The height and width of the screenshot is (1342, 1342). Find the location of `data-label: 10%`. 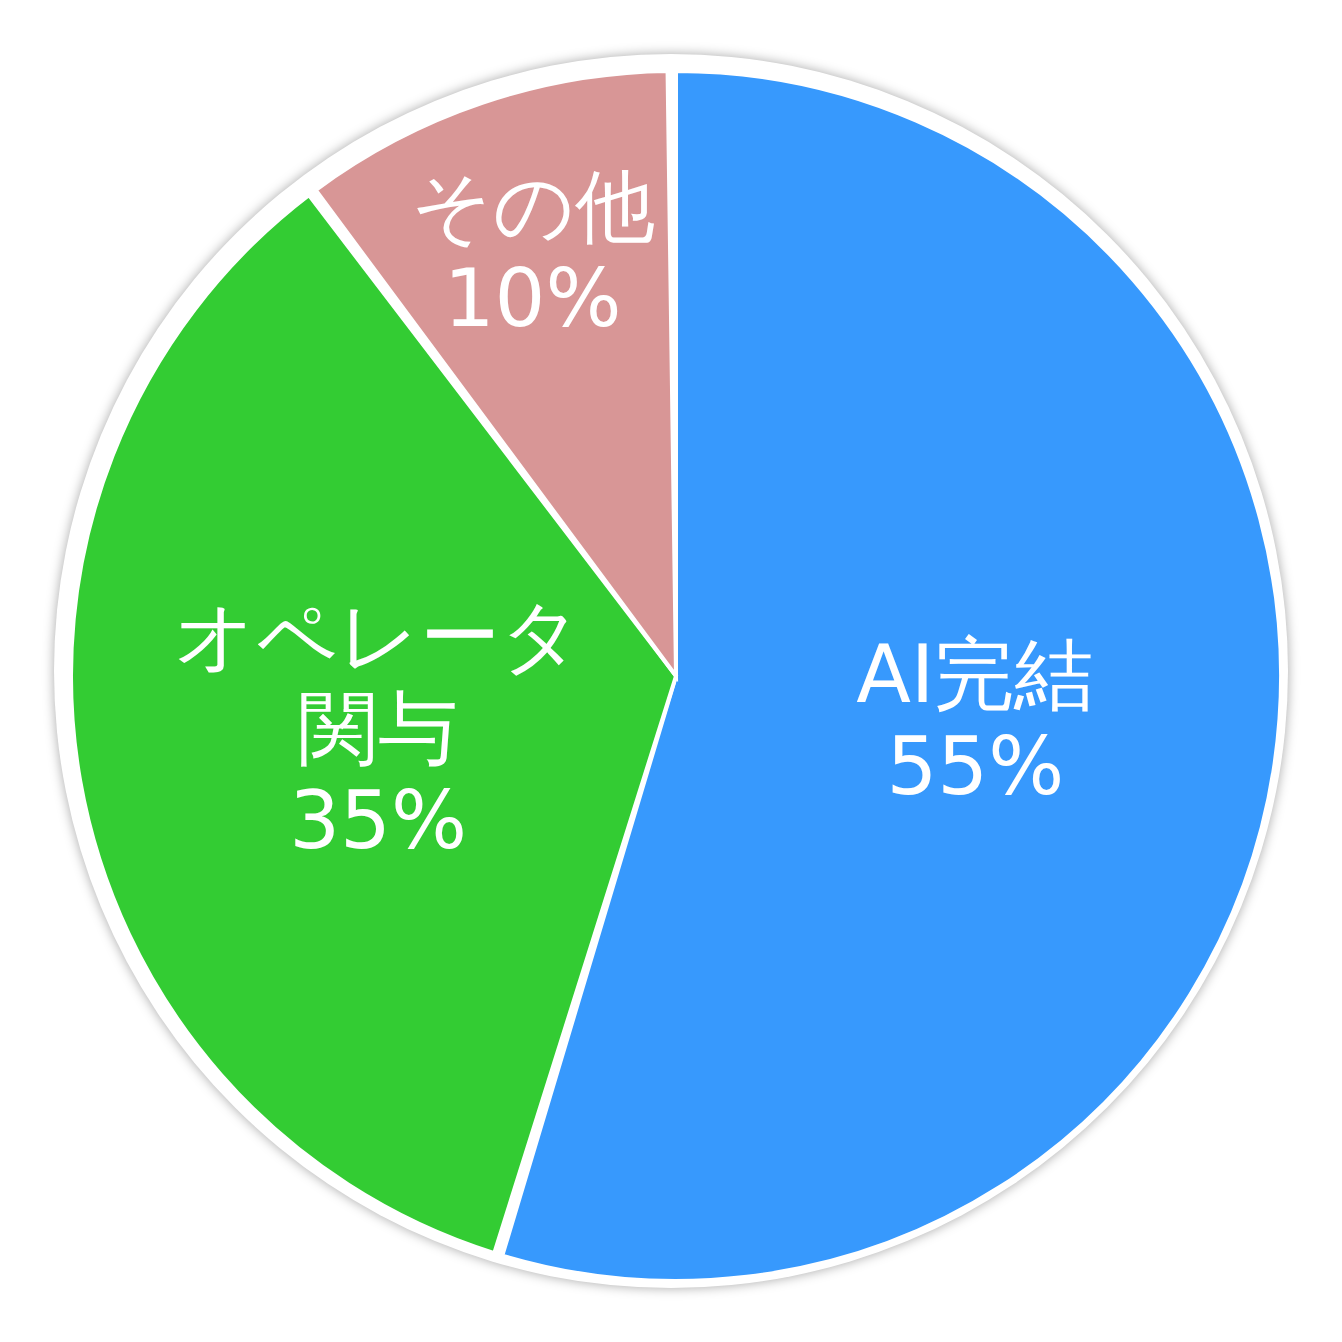

data-label: 10% is located at coordinates (532, 298).